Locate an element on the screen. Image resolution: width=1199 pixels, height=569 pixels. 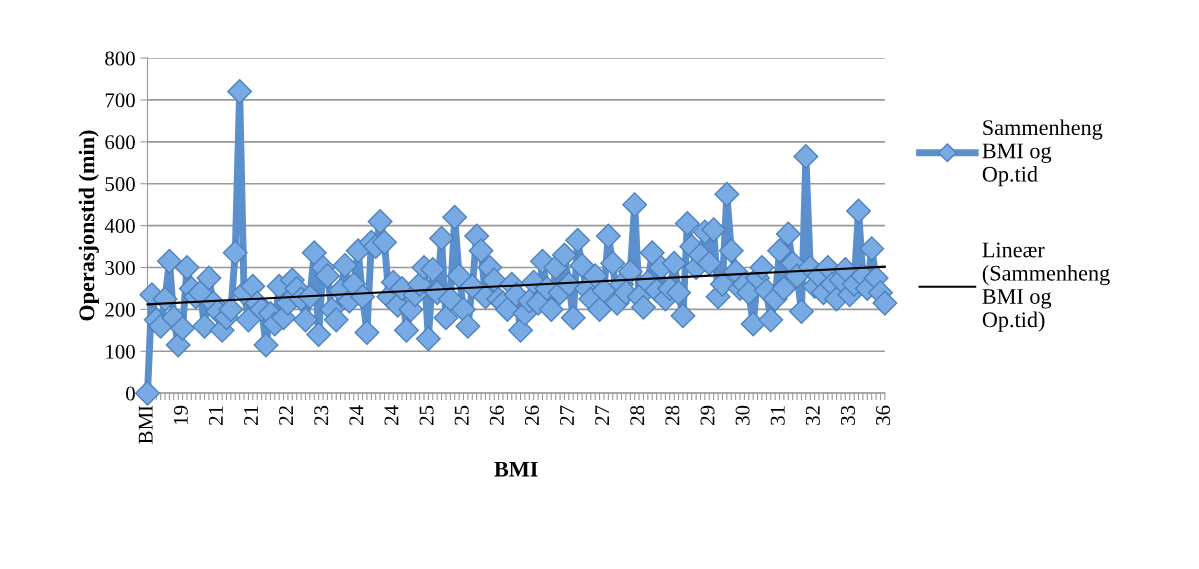
x-tick-label: 31 is located at coordinates (777, 415).